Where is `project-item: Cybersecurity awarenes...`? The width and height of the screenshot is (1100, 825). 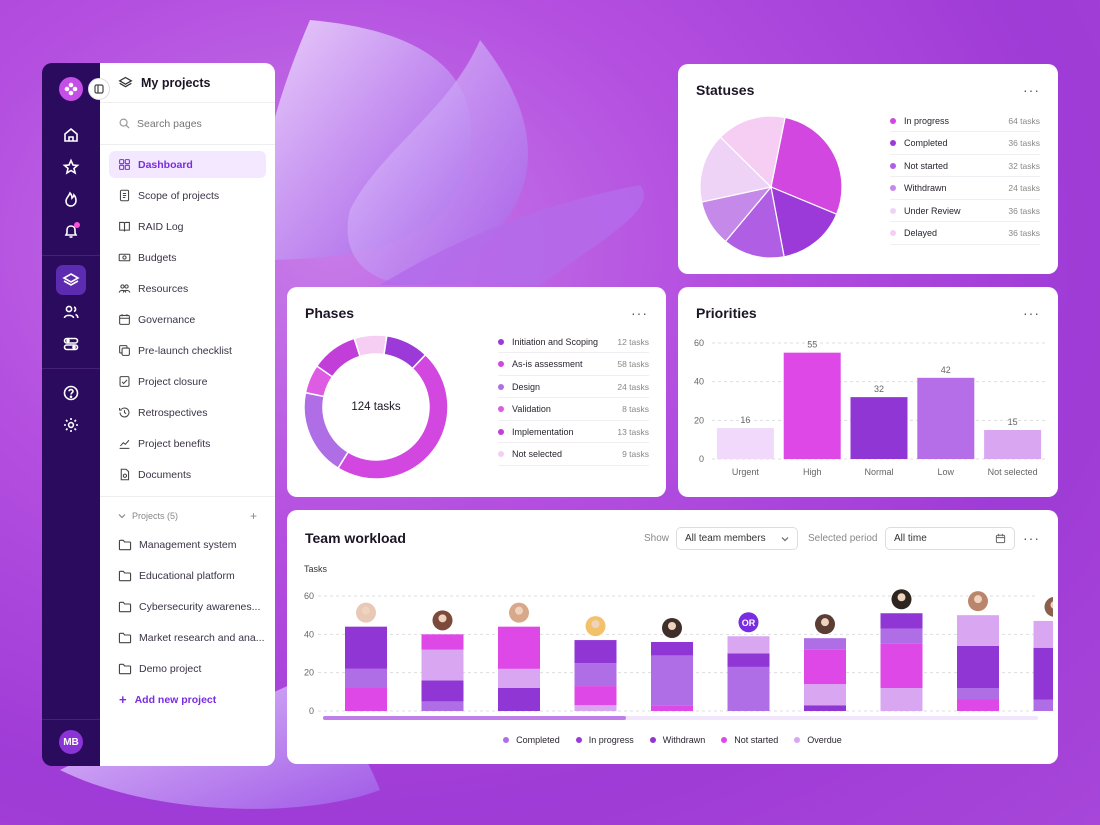
project-item: Cybersecurity awarenes... is located at coordinates (187, 606).